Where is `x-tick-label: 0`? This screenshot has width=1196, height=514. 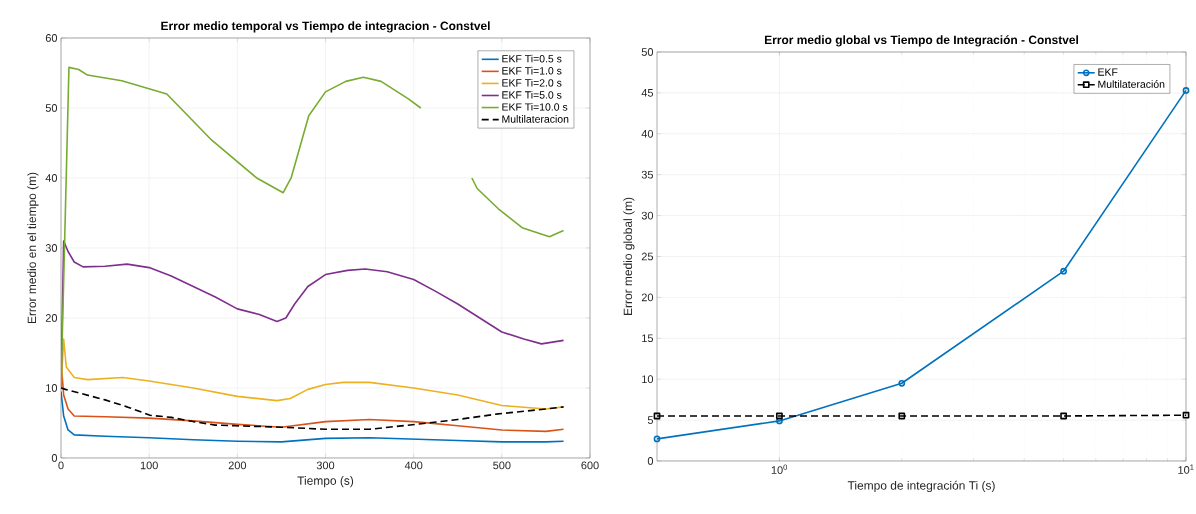 x-tick-label: 0 is located at coordinates (61, 465).